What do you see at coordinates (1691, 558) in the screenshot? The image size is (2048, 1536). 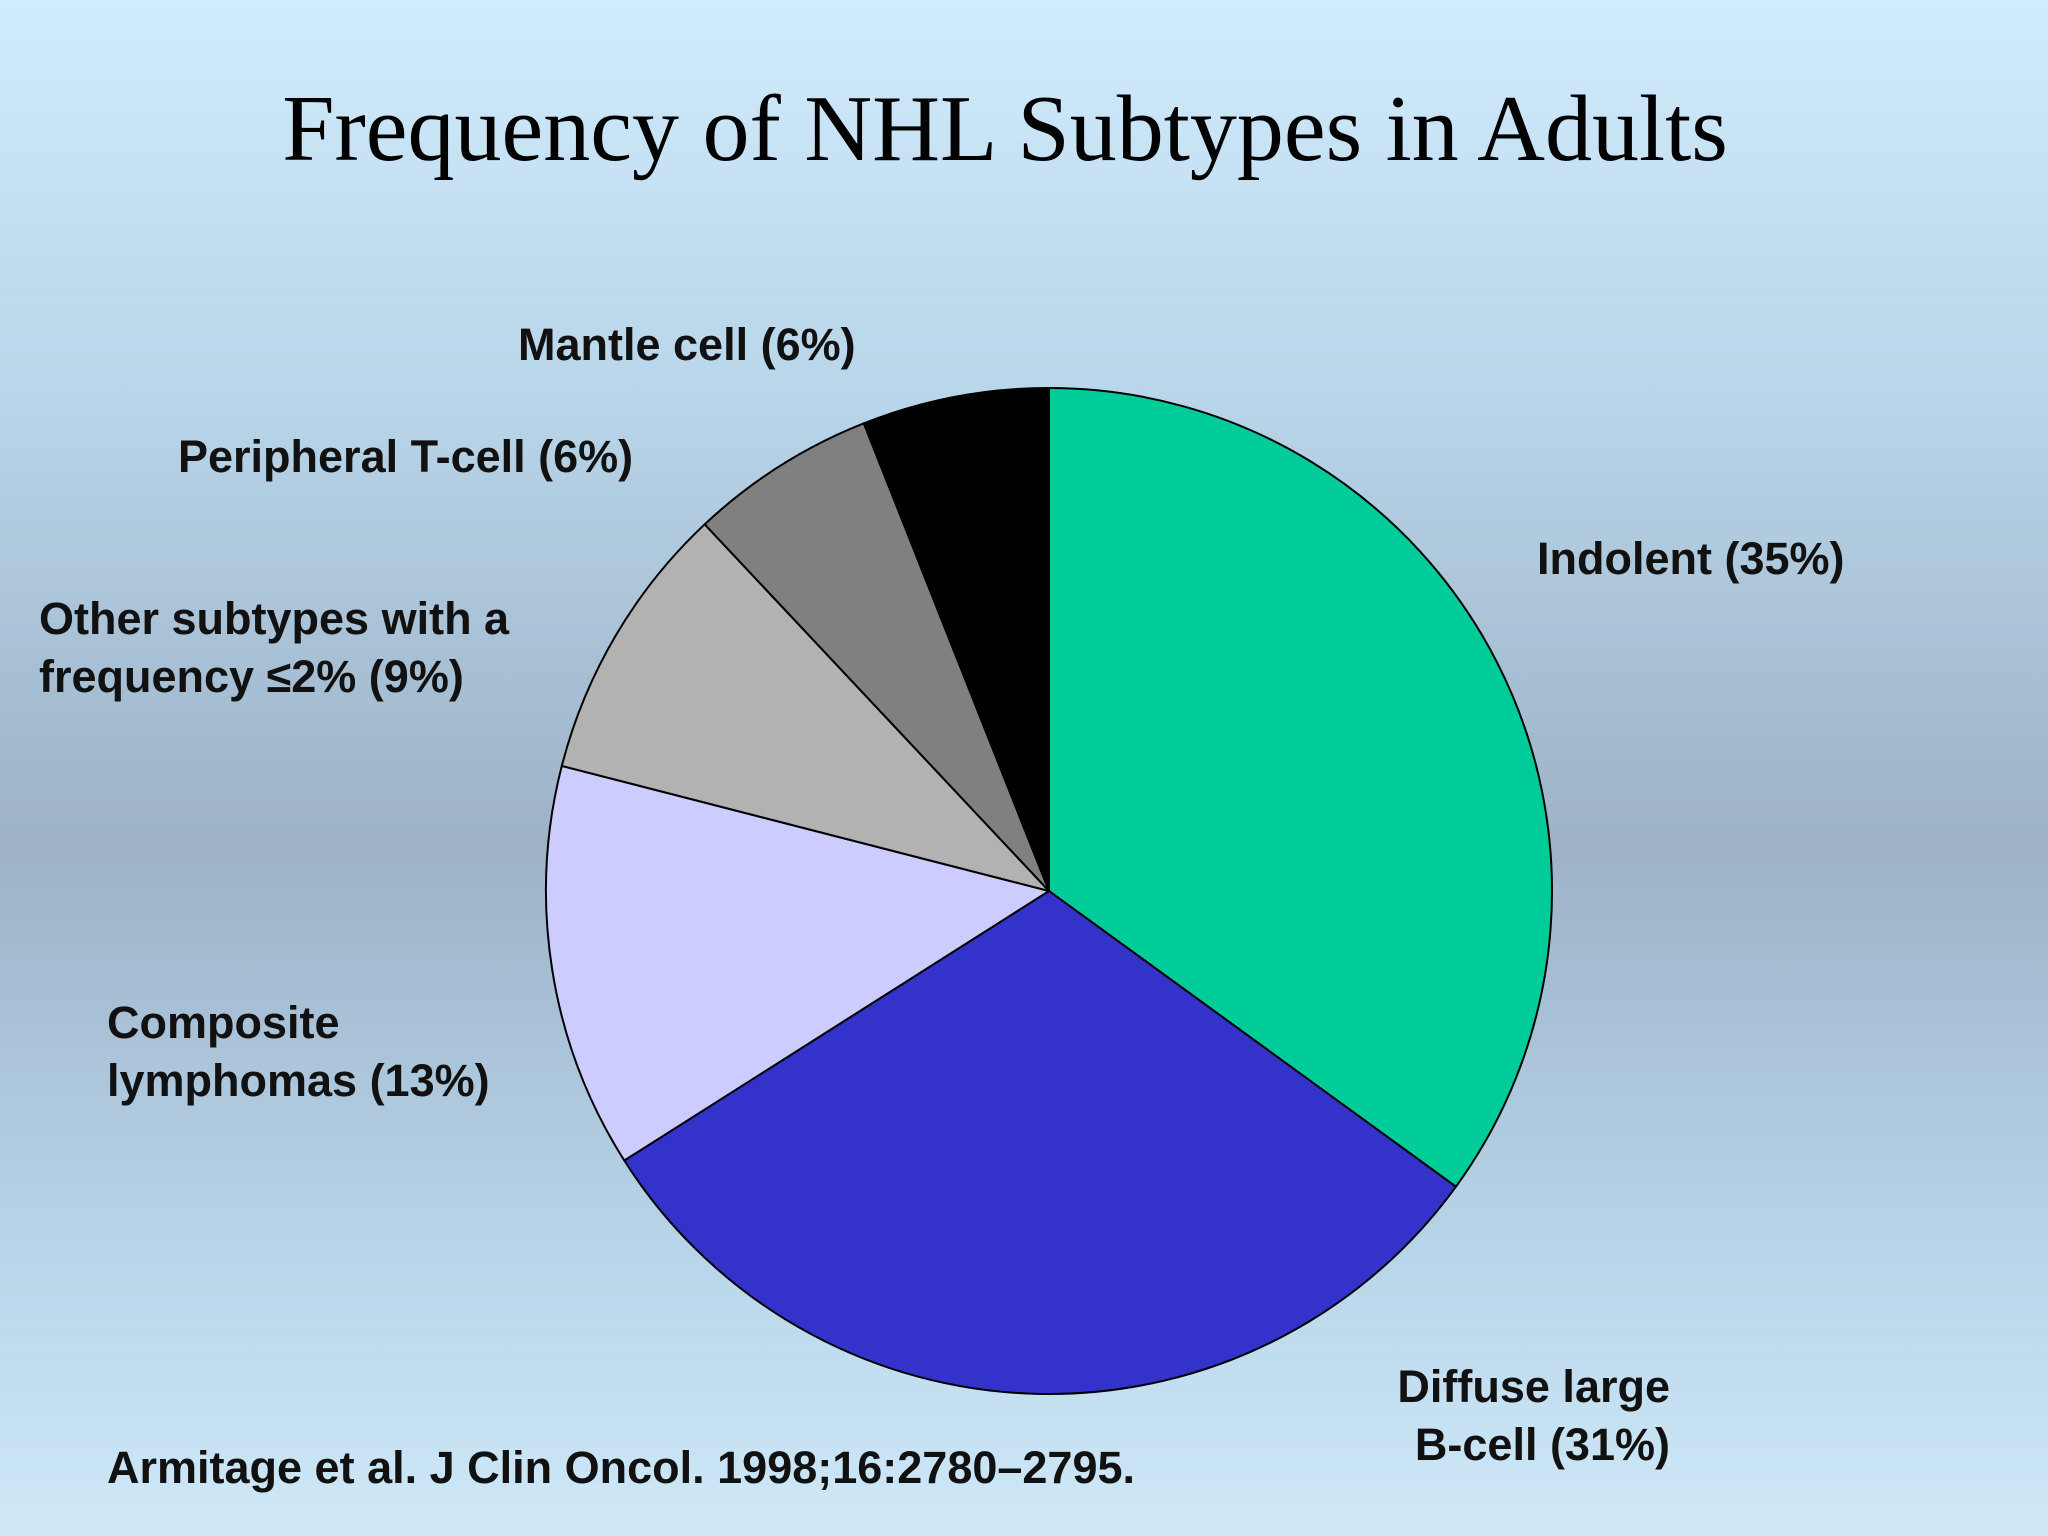 I see `slice-label: Indolent (35%)` at bounding box center [1691, 558].